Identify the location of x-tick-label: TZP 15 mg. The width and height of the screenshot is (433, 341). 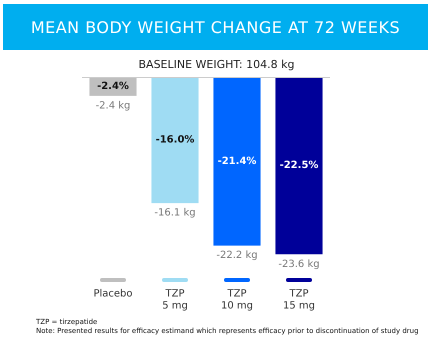
(299, 300).